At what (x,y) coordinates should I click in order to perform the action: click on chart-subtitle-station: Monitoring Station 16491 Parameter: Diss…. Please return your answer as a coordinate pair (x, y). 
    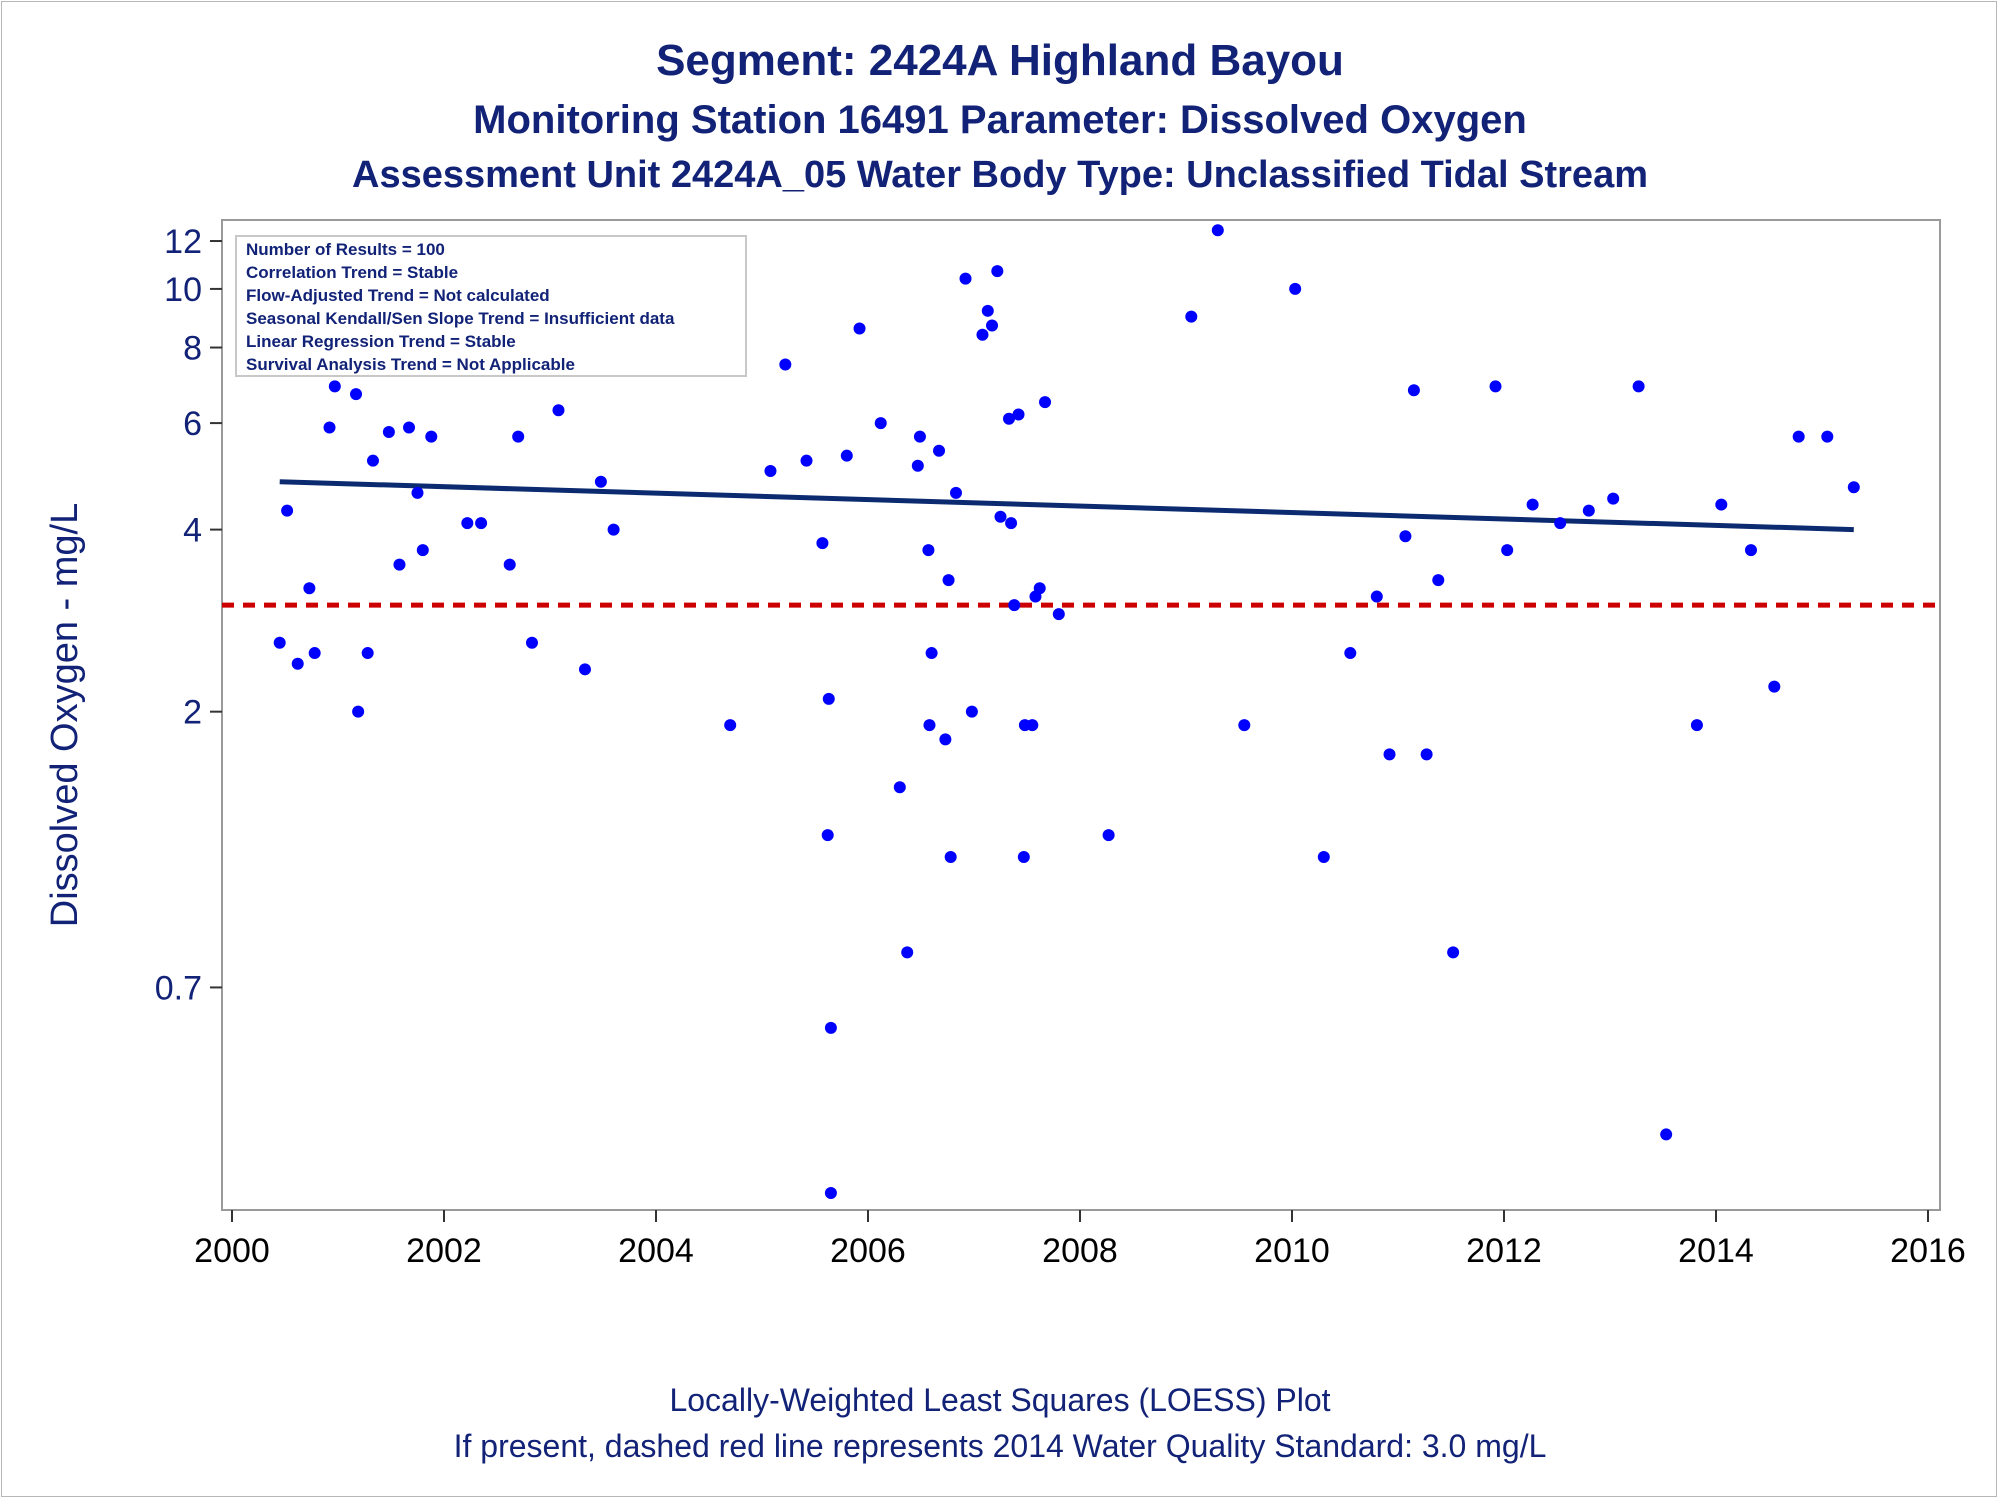
    Looking at the image, I should click on (1000, 120).